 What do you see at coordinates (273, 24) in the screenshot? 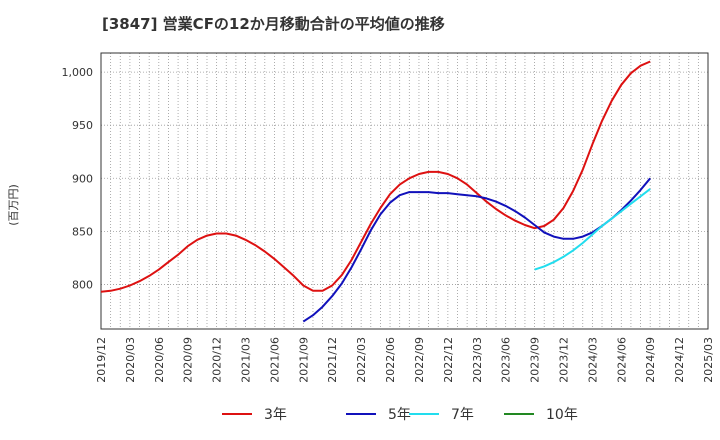
I see `chart-title: [3847] 営業CFの12か月移動合計の平均値の推移` at bounding box center [273, 24].